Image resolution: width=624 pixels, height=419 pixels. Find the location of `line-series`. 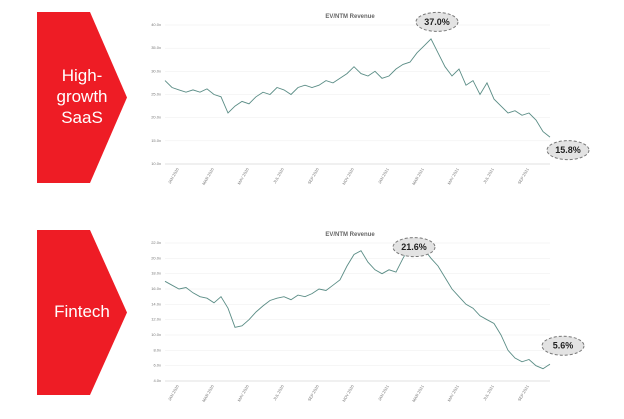

line-series is located at coordinates (357, 88).